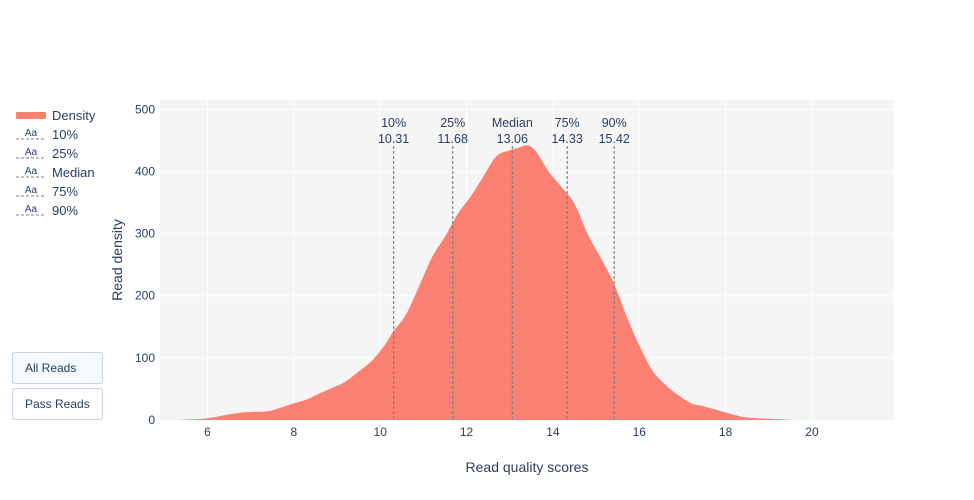  I want to click on quantile-label: 75%, so click(567, 123).